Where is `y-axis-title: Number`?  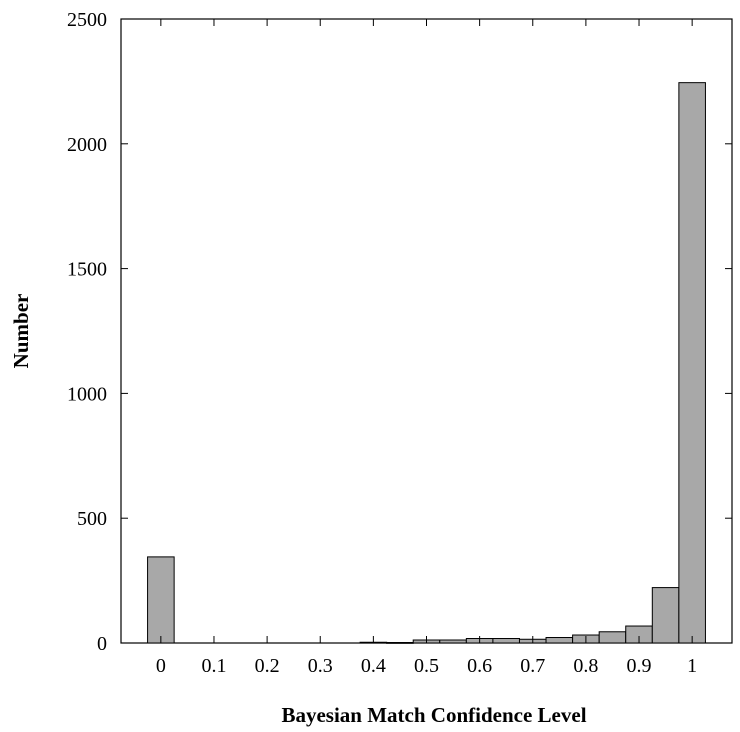
y-axis-title: Number is located at coordinates (21, 331).